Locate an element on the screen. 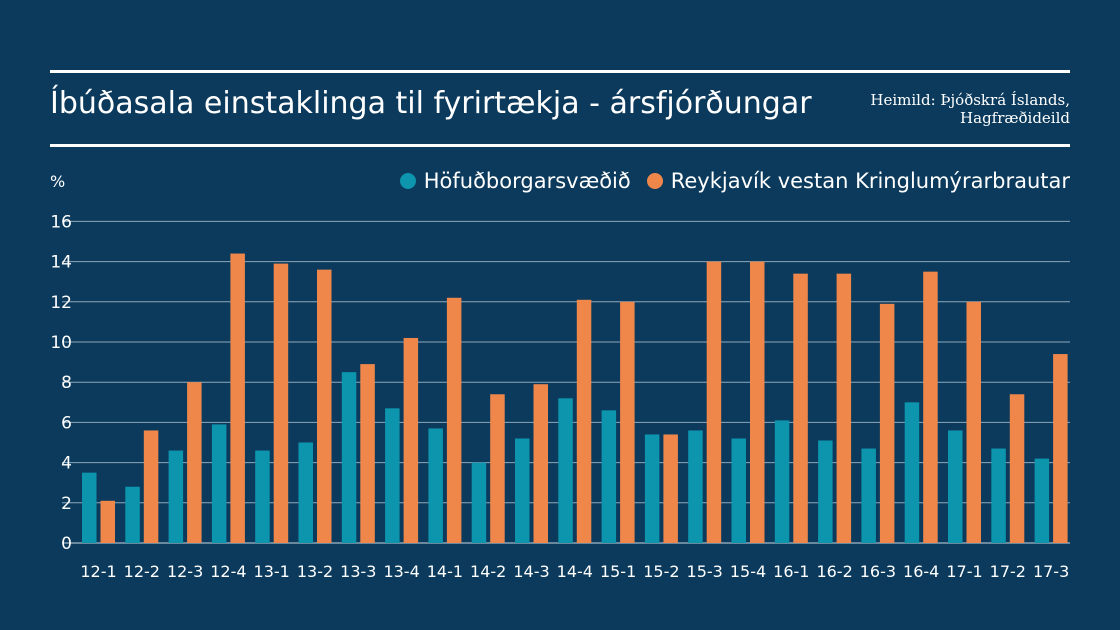  legend-label-series-2: Reykjavík vestan Kringlumýrarbrautar is located at coordinates (870, 181).